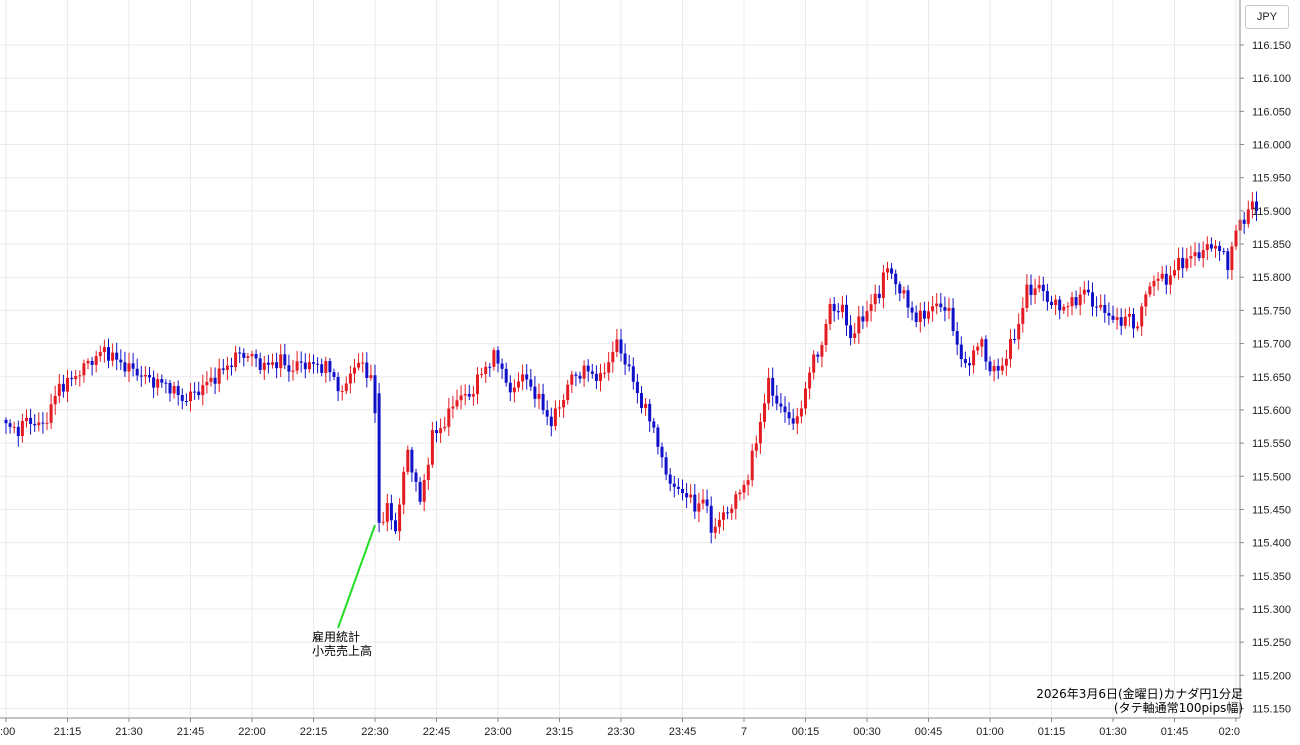 This screenshot has width=1300, height=745. Describe the element at coordinates (1271, 544) in the screenshot. I see `y-tick-label: 115.400` at that location.